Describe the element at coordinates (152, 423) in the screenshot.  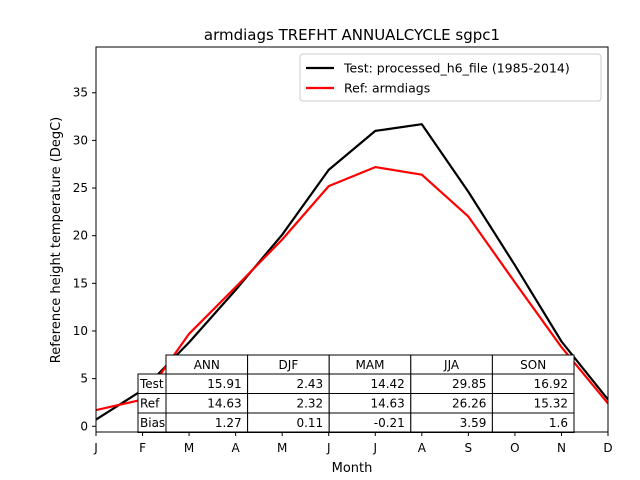
I see `table-row-label: Bias` at that location.